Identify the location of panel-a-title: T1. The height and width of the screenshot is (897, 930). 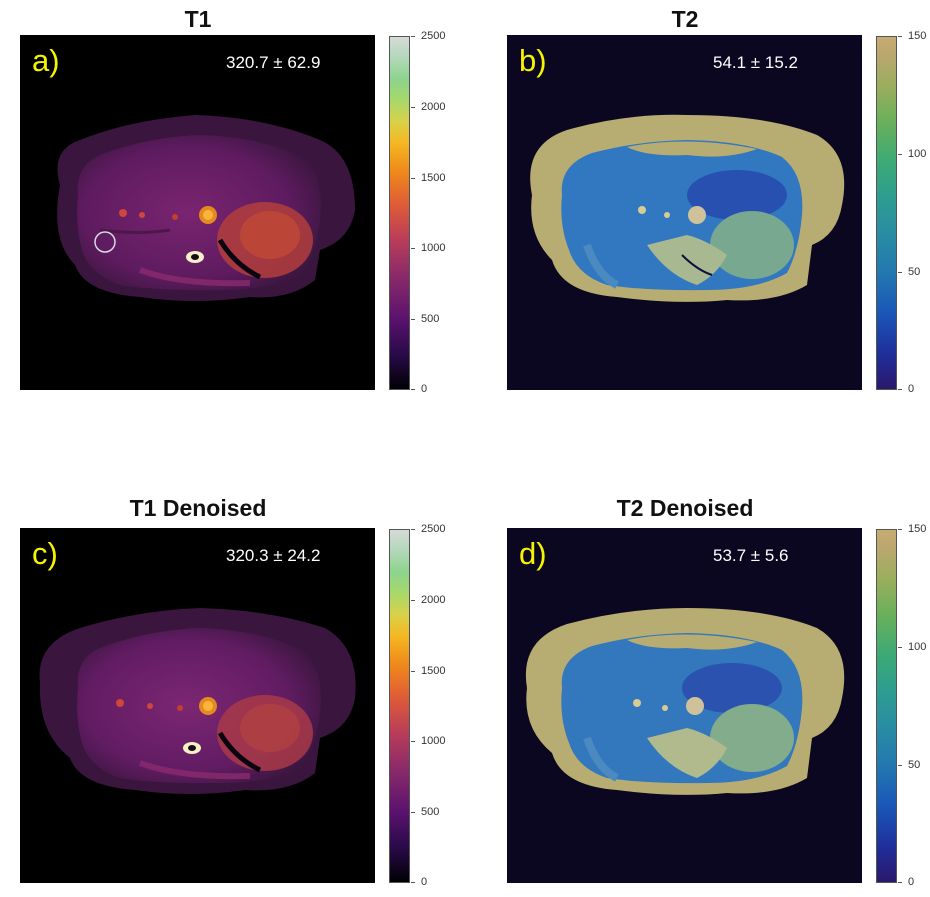
(198, 19).